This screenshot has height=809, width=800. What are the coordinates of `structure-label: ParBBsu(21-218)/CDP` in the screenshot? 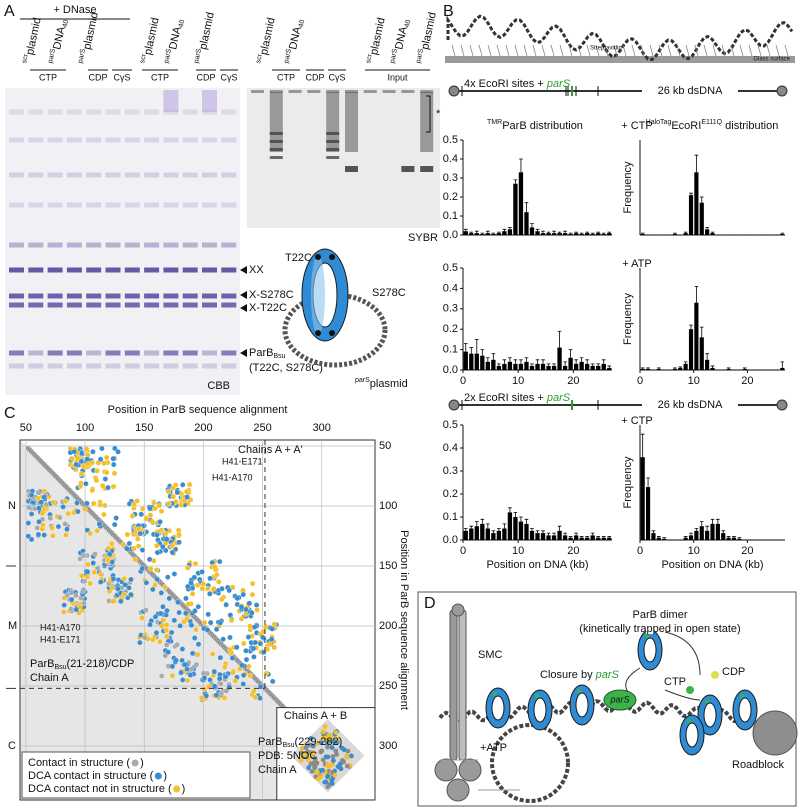 It's located at (82, 664).